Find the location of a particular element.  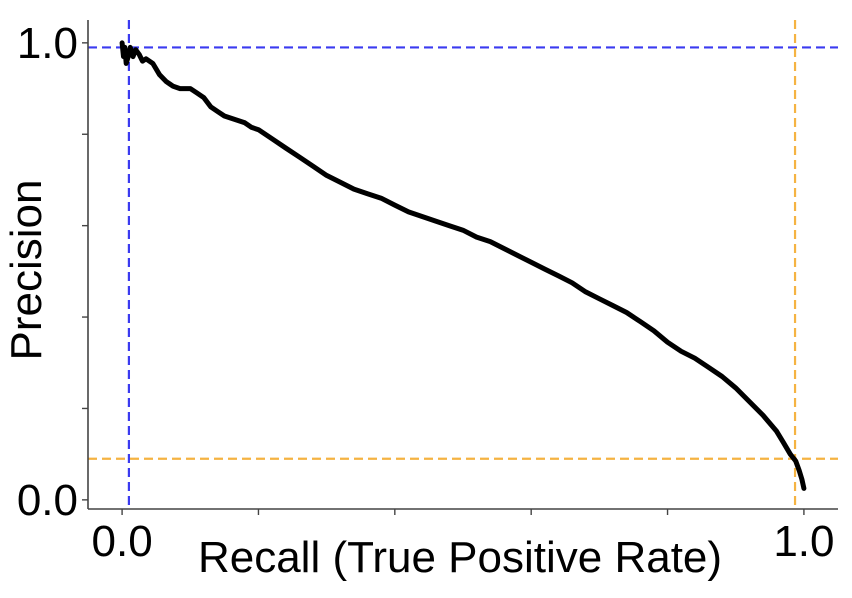

x-tick-label: 1.0 is located at coordinates (803, 541).